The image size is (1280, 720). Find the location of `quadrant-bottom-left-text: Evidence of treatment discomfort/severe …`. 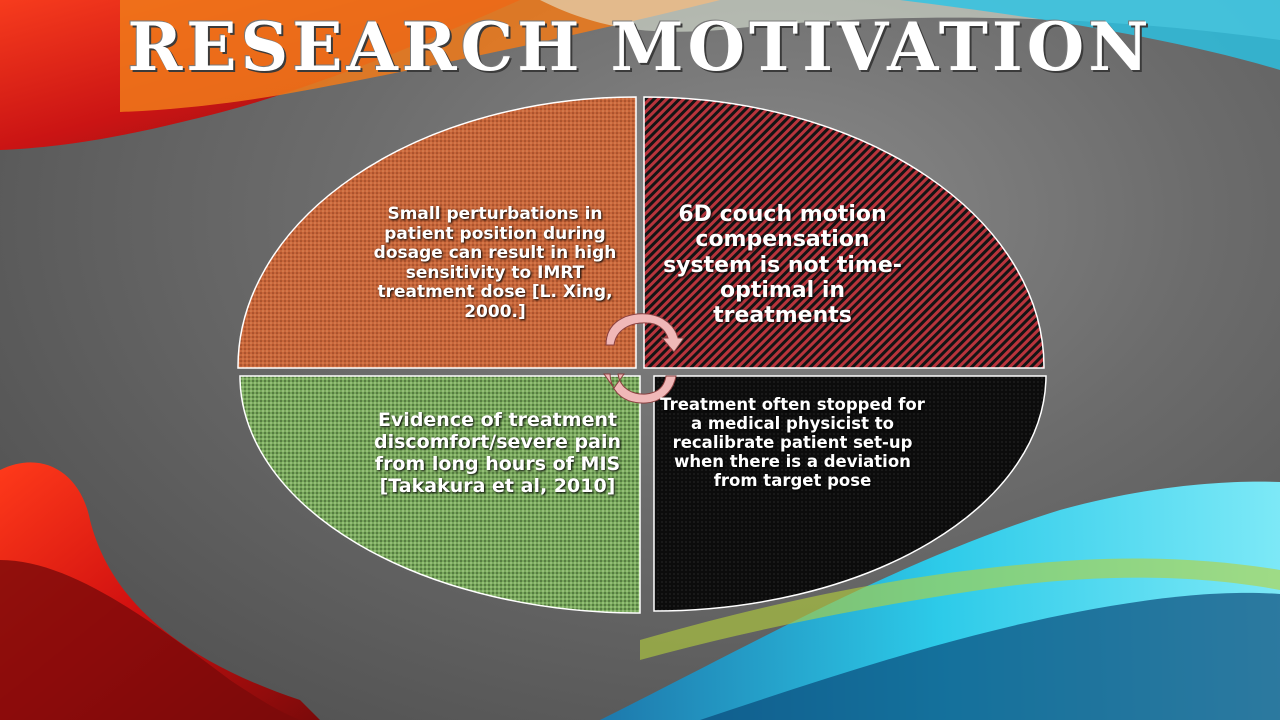

quadrant-bottom-left-text: Evidence of treatment discomfort/severe … is located at coordinates (497, 453).